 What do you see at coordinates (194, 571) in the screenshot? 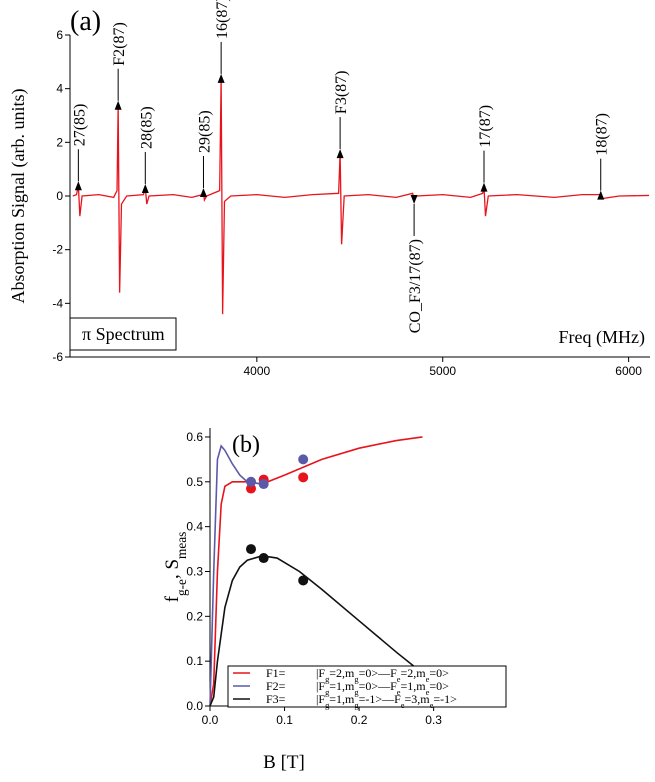
I see `y-tick-label: 0.3` at bounding box center [194, 571].